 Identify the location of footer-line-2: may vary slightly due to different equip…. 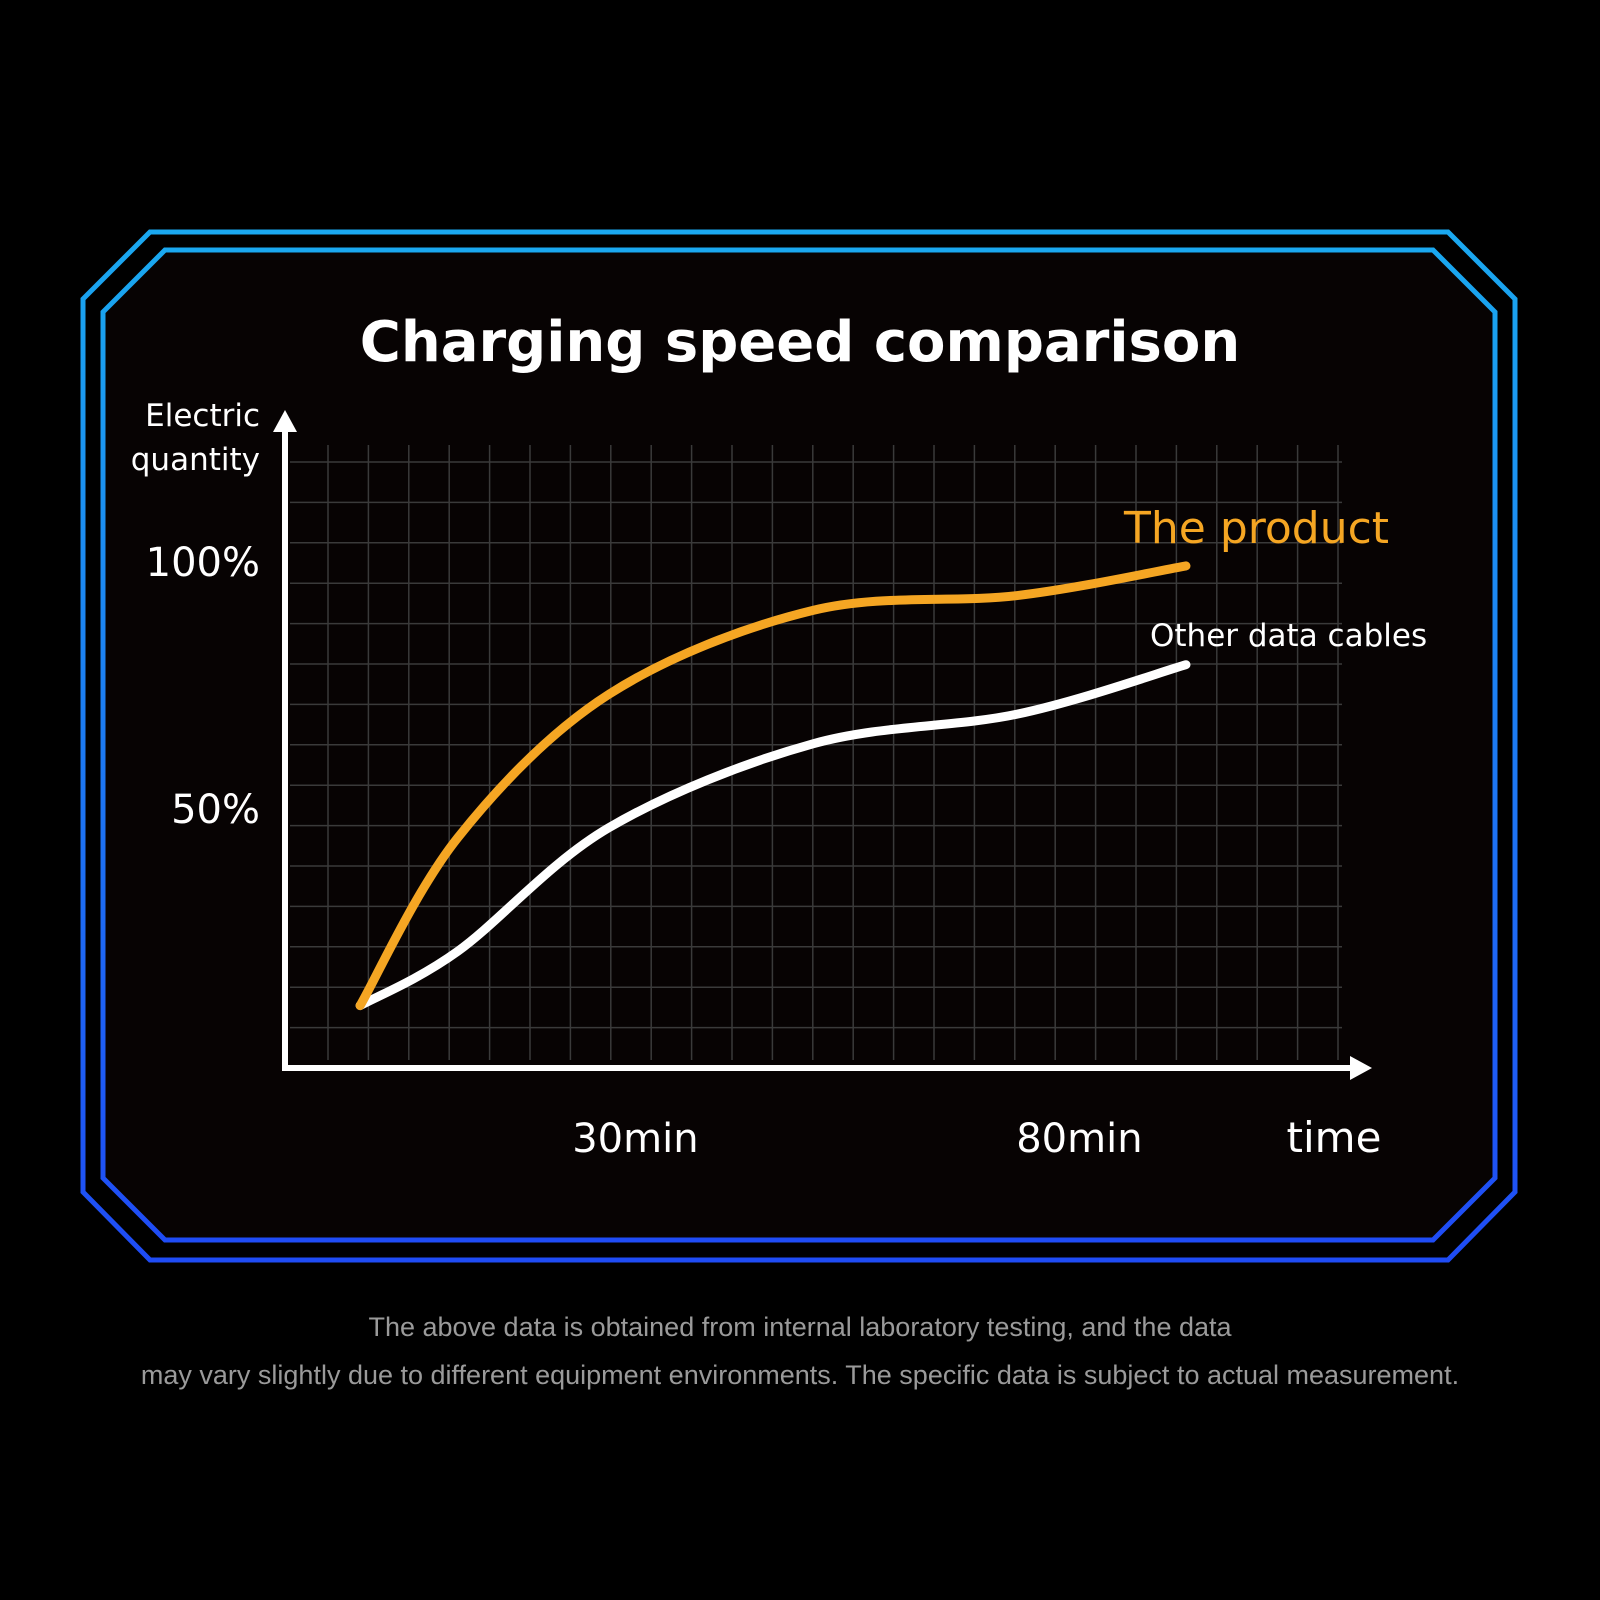
(800, 1375).